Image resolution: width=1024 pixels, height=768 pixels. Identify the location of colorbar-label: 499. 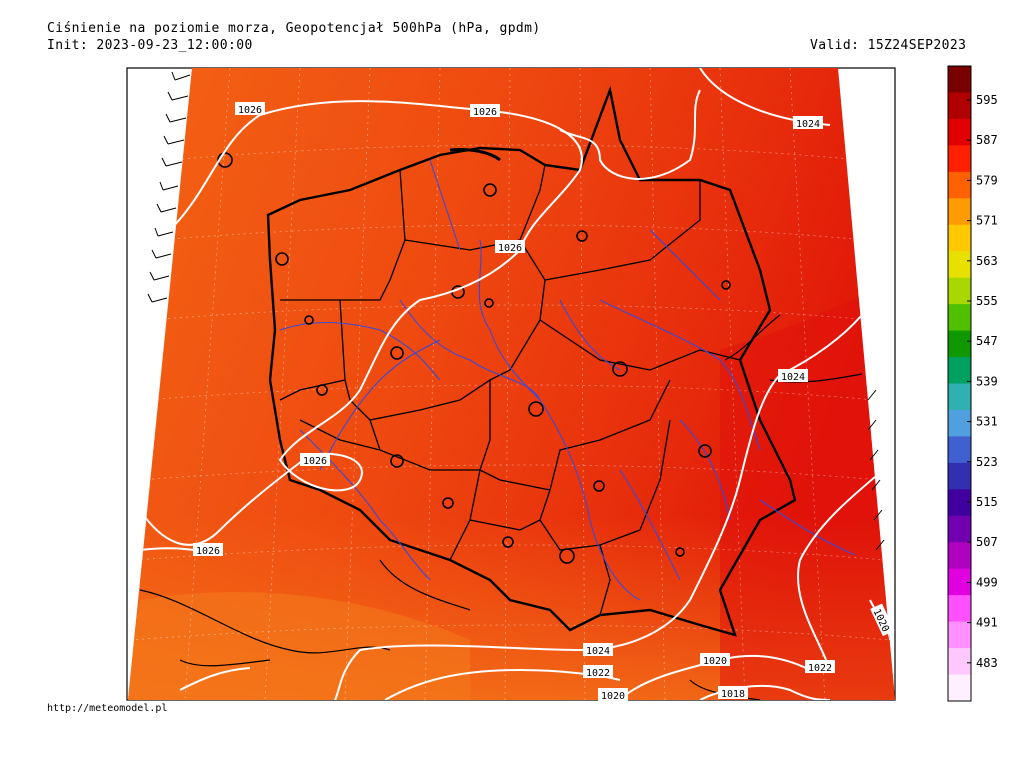
(987, 582).